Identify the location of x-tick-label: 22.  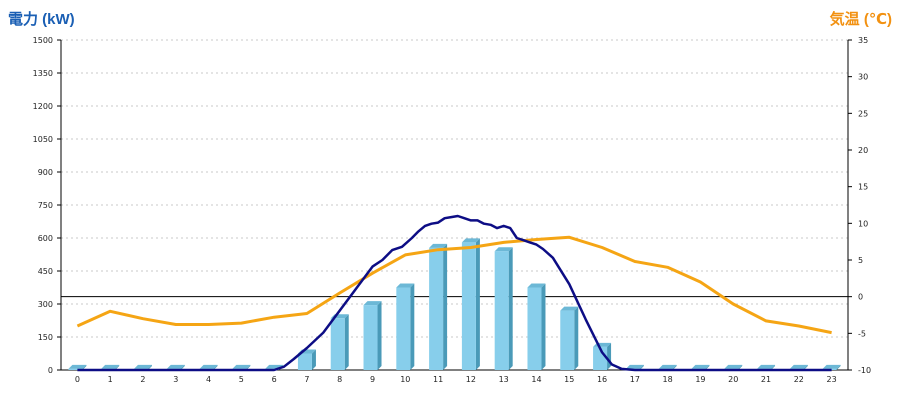
(799, 379).